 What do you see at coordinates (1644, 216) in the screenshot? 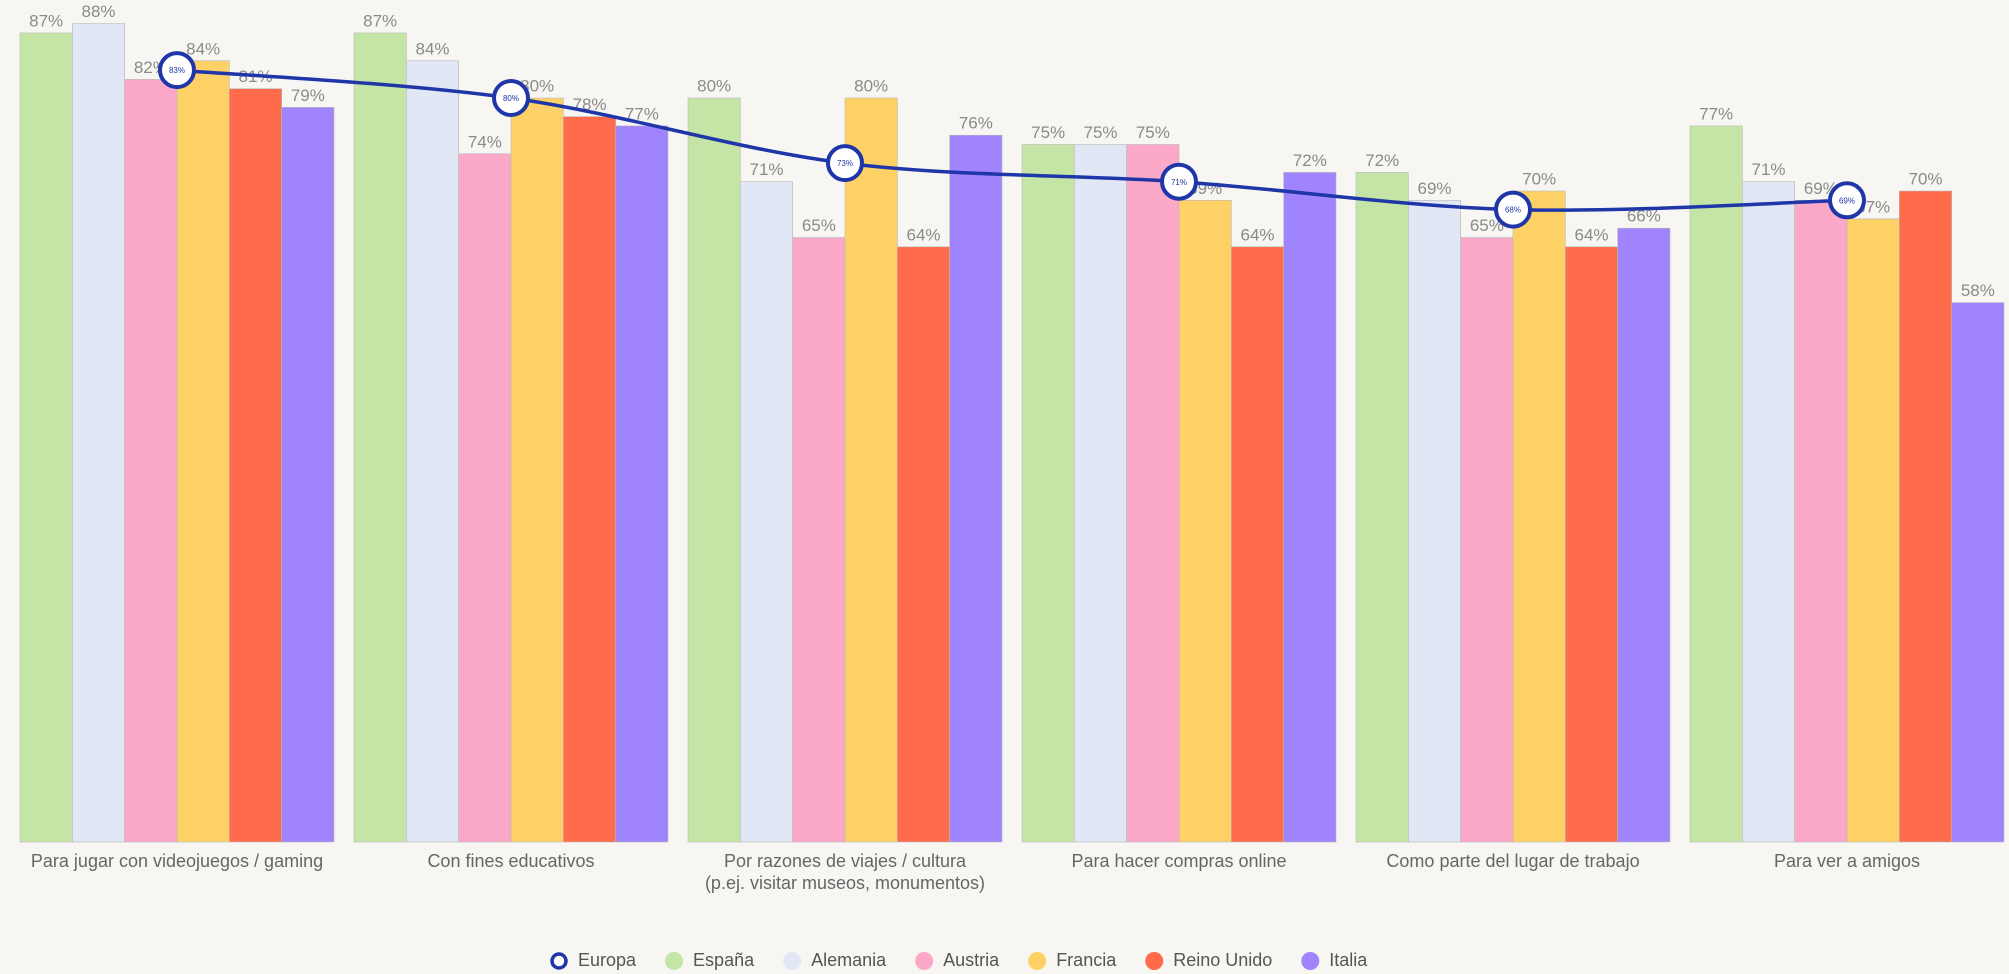
I see `data-label: 66%` at bounding box center [1644, 216].